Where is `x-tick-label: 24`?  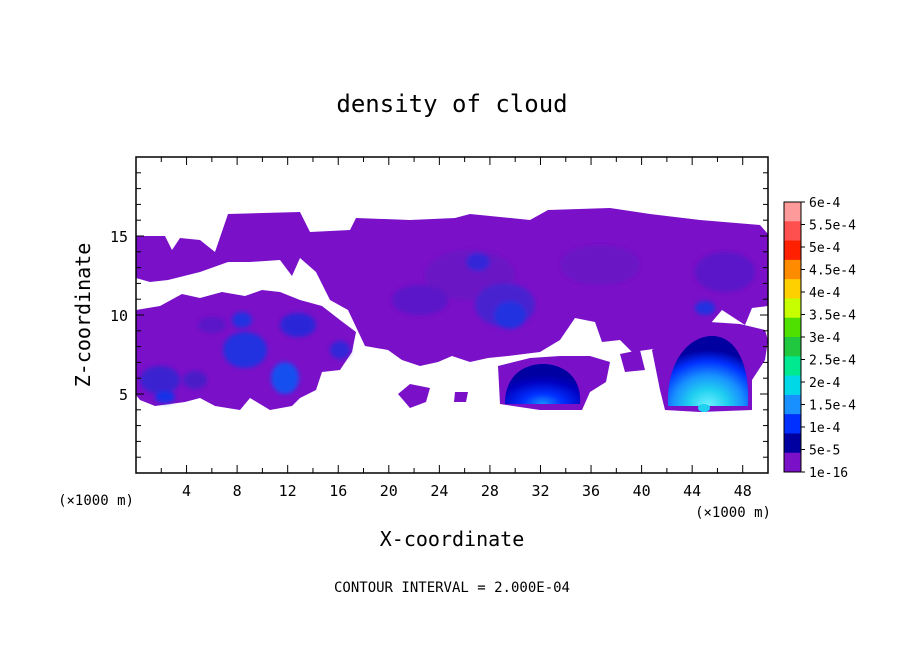
x-tick-label: 24 is located at coordinates (439, 491).